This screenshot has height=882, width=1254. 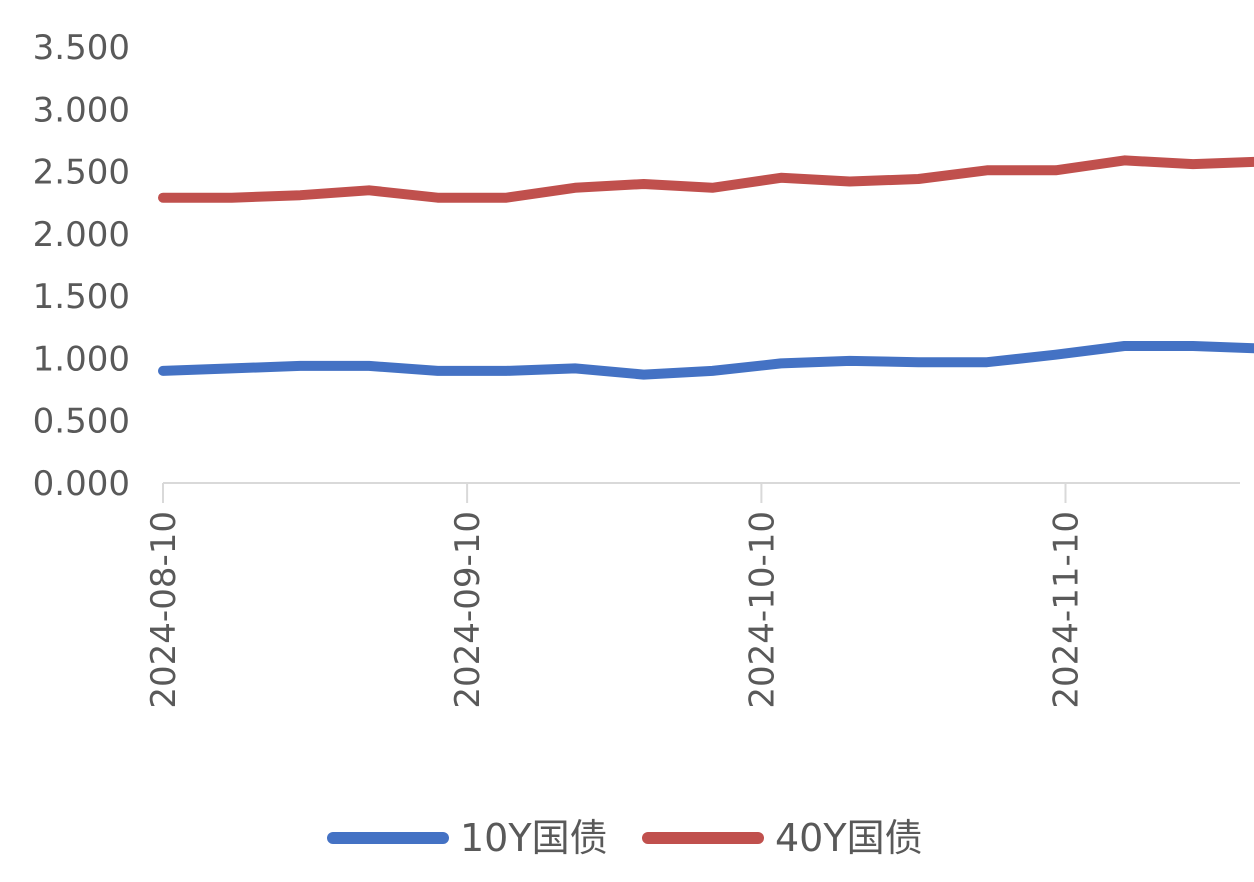 I want to click on y-tick-label: 3.500, so click(x=81, y=48).